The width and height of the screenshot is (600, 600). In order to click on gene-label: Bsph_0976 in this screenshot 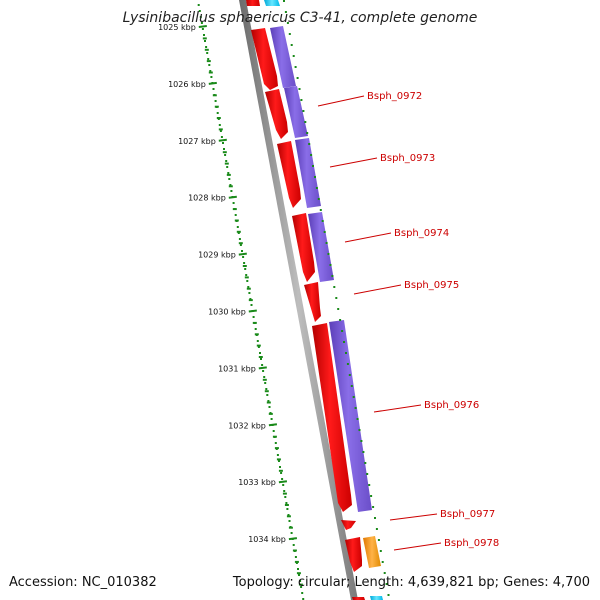, I will do `click(451, 405)`.